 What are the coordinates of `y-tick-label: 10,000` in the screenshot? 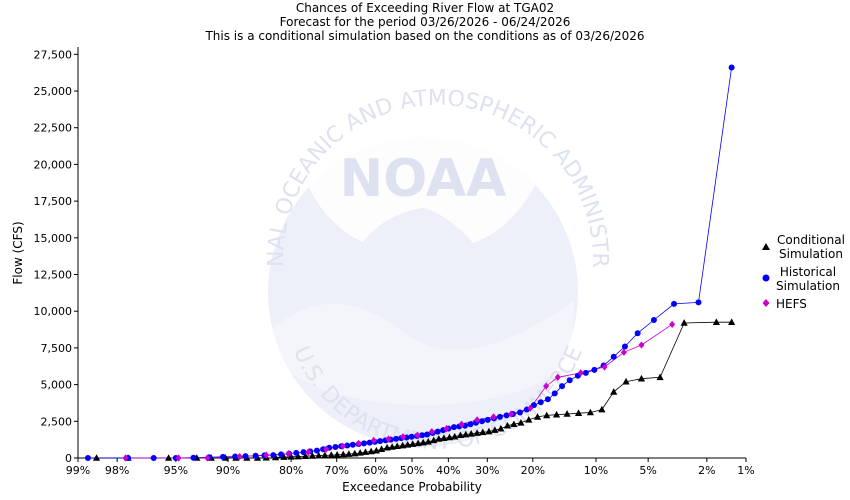 It's located at (53, 311).